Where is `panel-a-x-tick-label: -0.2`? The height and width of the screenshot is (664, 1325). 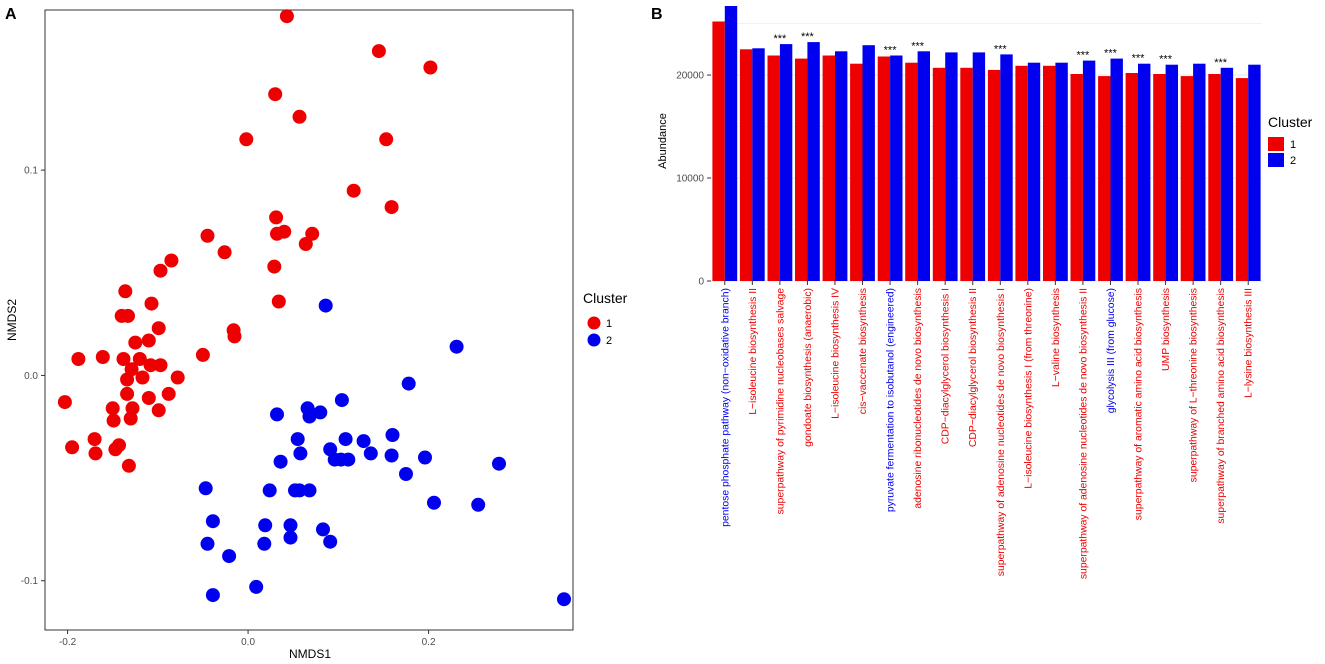 panel-a-x-tick-label: -0.2 is located at coordinates (68, 642).